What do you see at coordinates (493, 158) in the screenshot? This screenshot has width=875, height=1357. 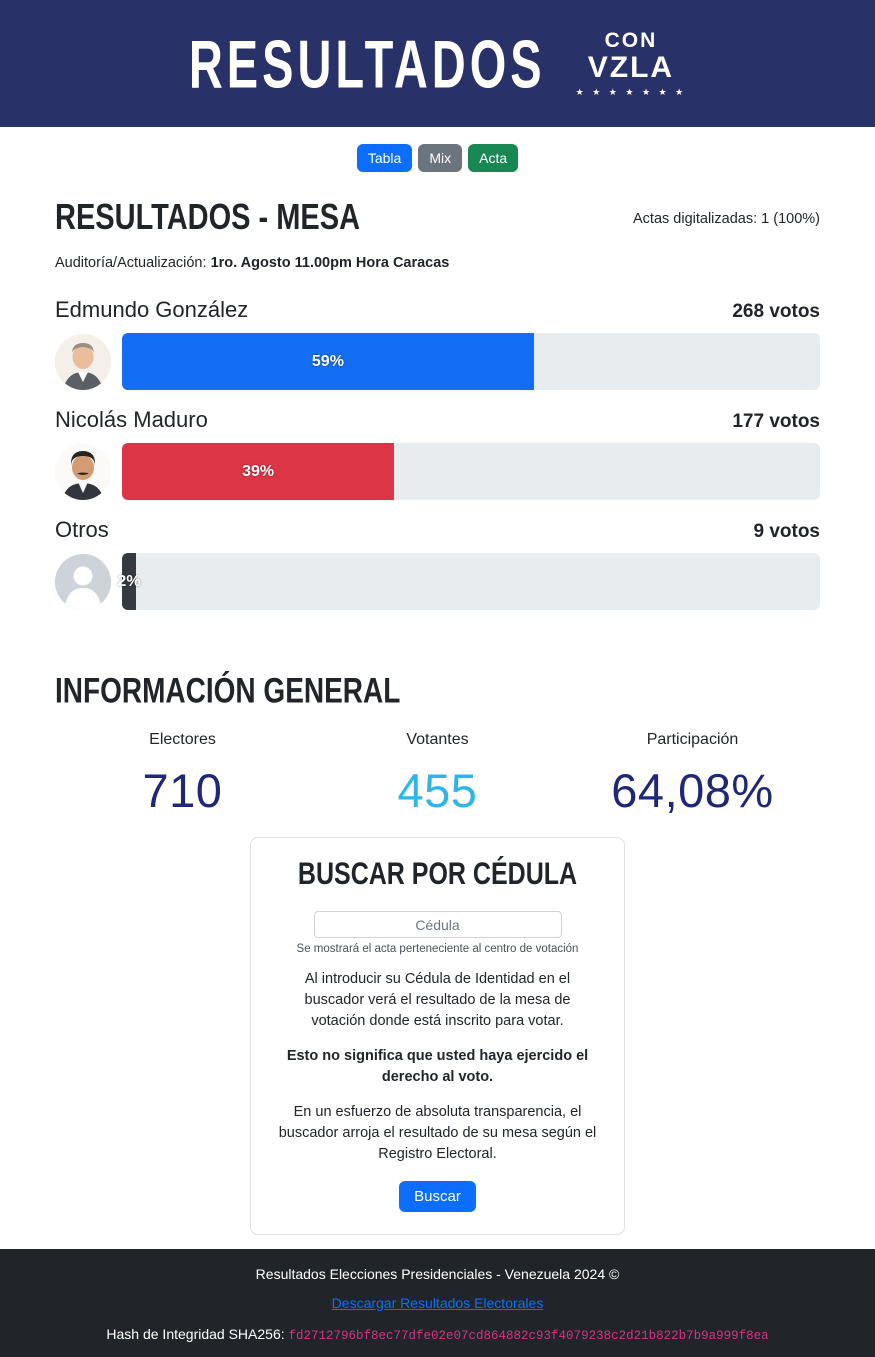 I see `tab-acta: Acta` at bounding box center [493, 158].